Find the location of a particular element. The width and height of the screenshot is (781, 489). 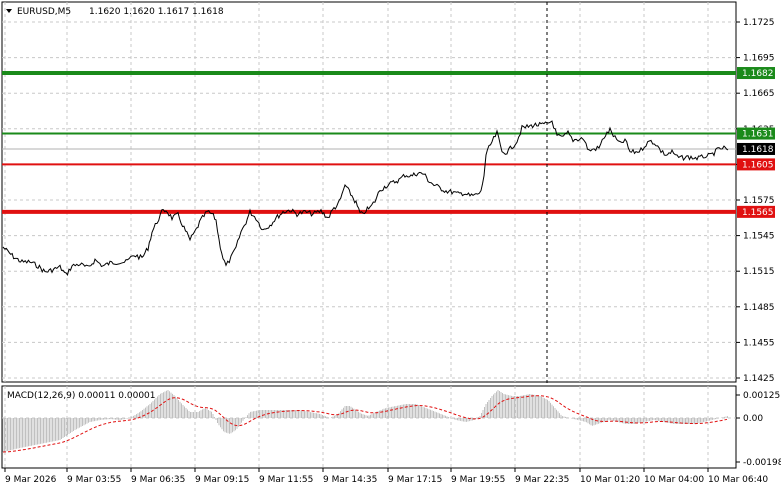

time-tick-label: 9 Mar 22:35 is located at coordinates (542, 480).